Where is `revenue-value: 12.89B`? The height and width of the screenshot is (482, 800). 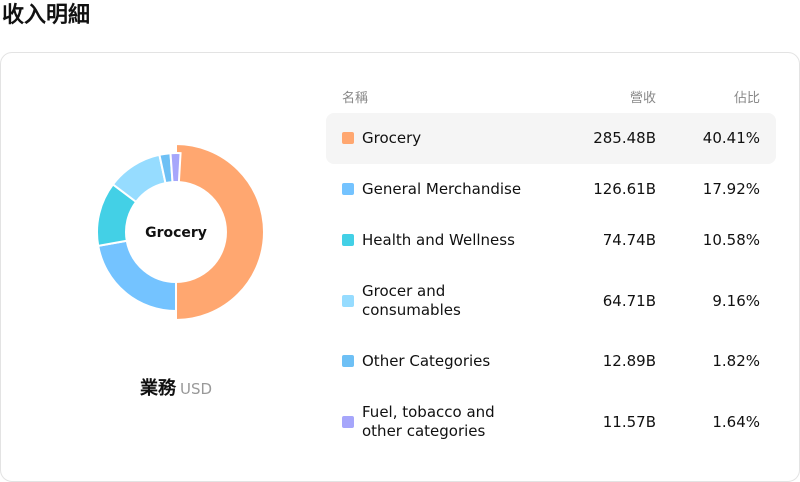
revenue-value: 12.89B is located at coordinates (629, 360).